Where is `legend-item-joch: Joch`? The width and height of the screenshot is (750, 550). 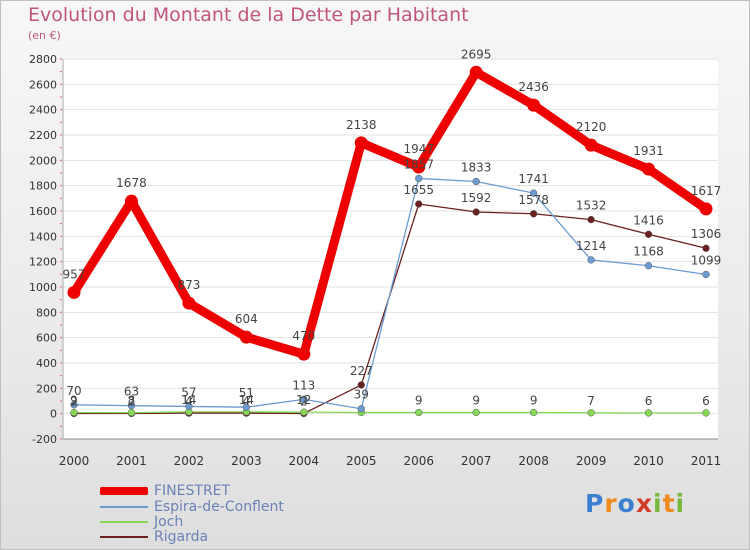
legend-item-joch: Joch is located at coordinates (141, 522).